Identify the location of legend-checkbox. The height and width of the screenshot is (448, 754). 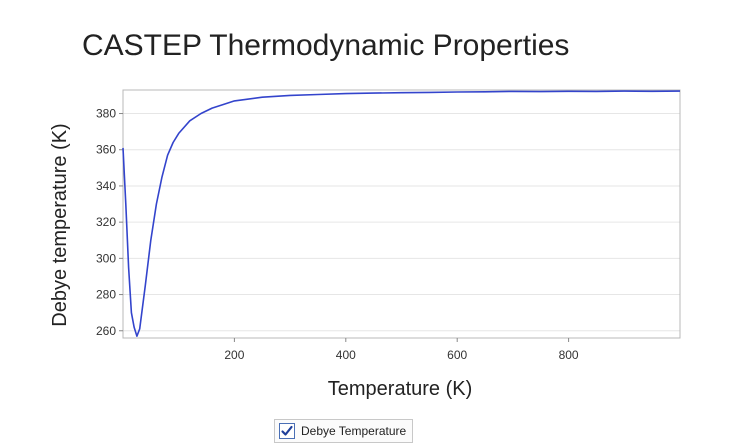
(287, 431).